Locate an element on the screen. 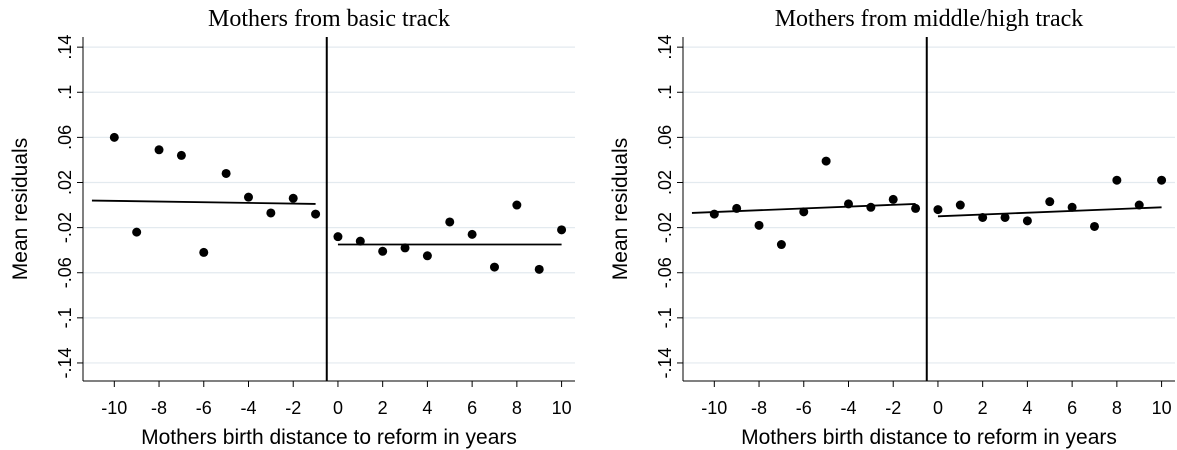 The height and width of the screenshot is (450, 1177). chart-title: Mothers from middle/high track is located at coordinates (929, 19).